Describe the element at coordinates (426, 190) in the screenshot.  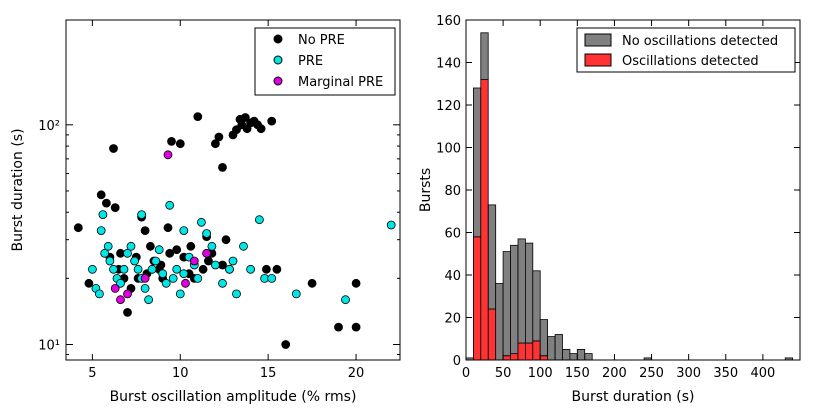
I see `histogram-y-axis-label: Bursts` at that location.